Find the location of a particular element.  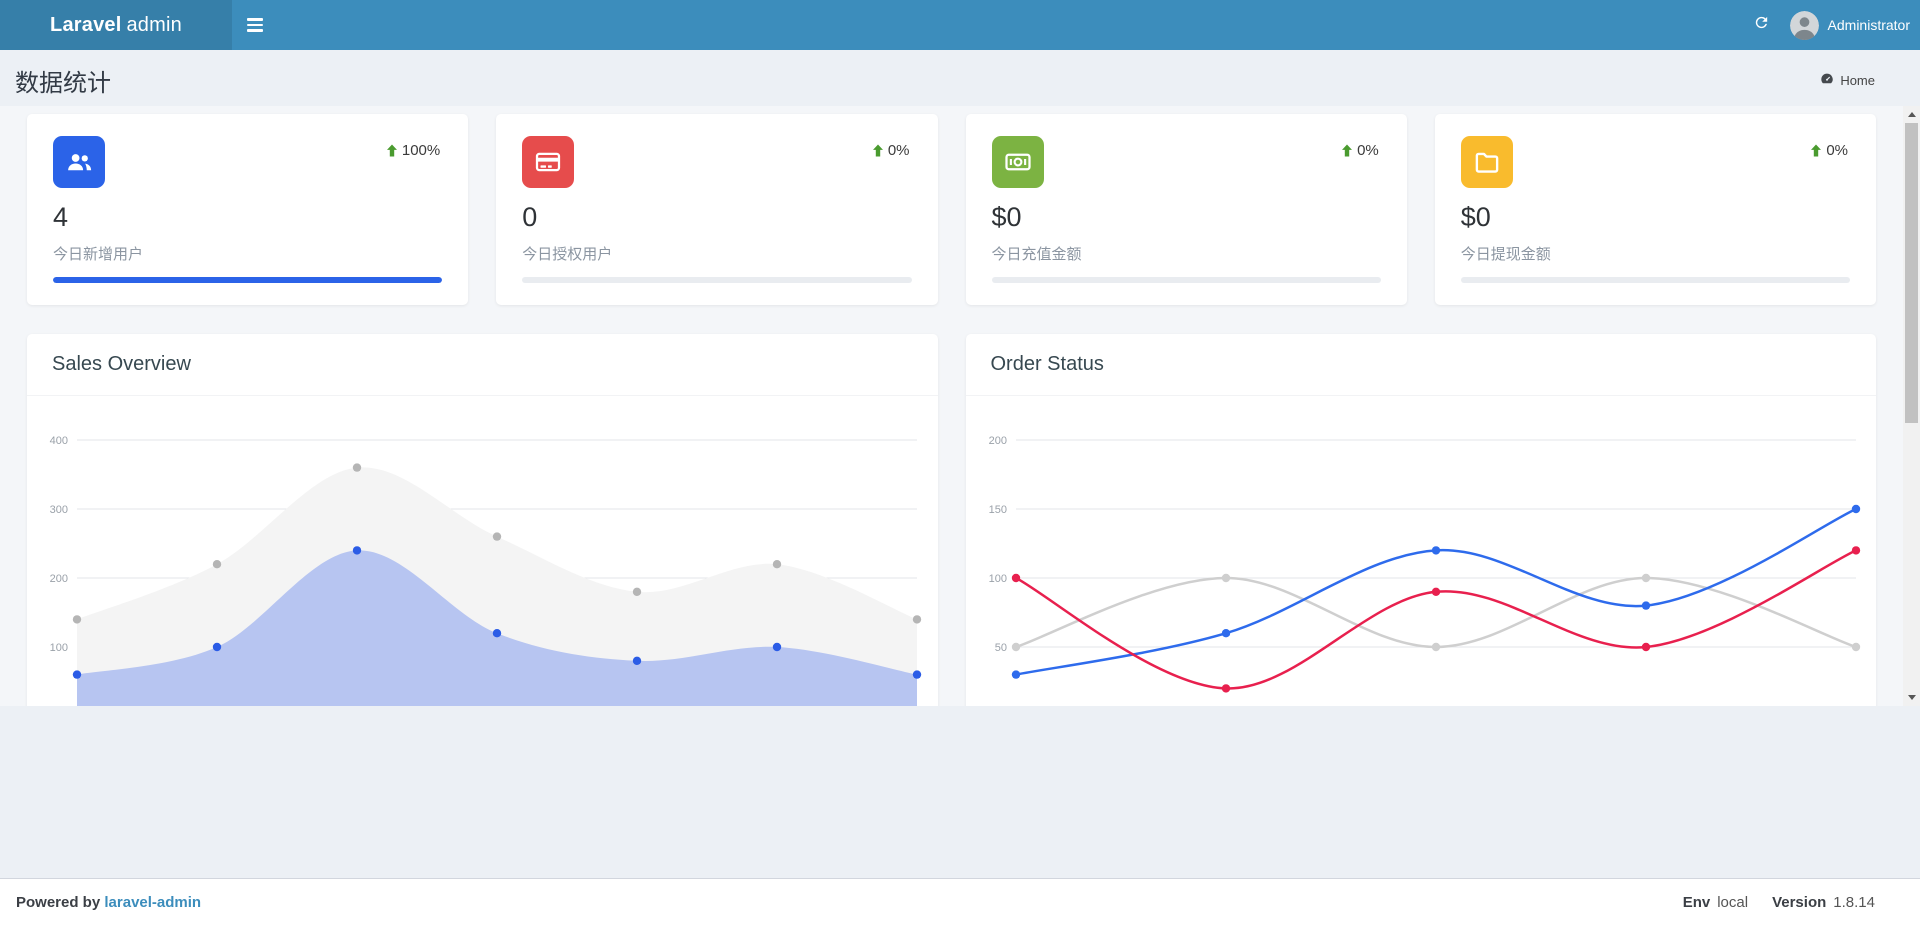

stat-card: 100% 4 今日新增用户 is located at coordinates (248, 209).